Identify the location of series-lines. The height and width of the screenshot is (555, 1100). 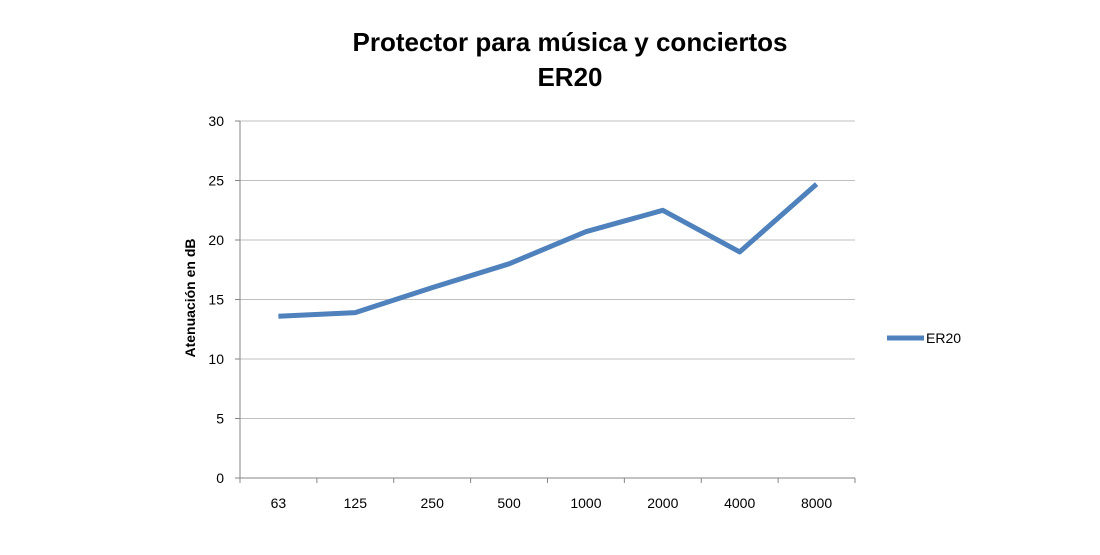
(547, 250).